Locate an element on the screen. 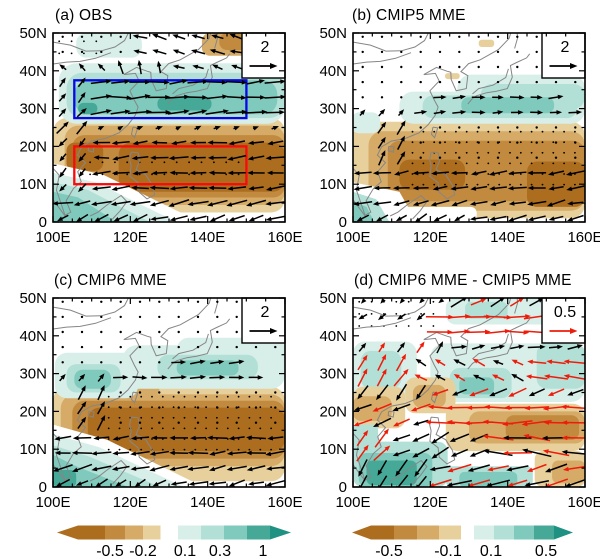  panel-c-title: (c) CMIP6 MME is located at coordinates (110, 280).